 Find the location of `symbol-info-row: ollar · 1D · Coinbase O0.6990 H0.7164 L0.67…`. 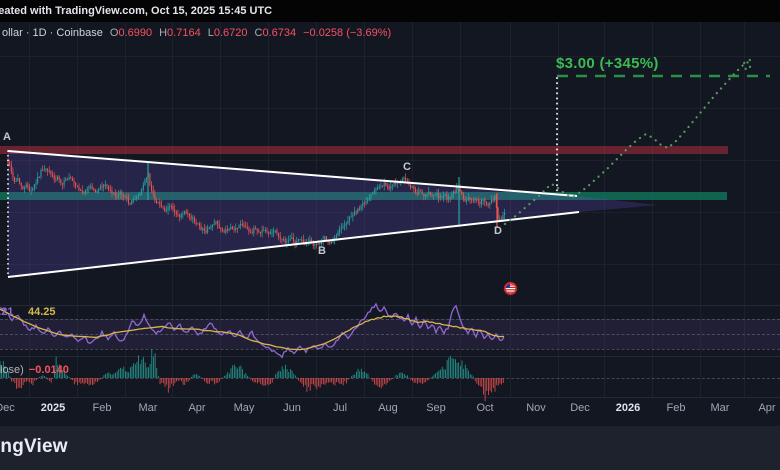

symbol-info-row: ollar · 1D · Coinbase O0.6990 H0.7164 L0.67… is located at coordinates (196, 33).